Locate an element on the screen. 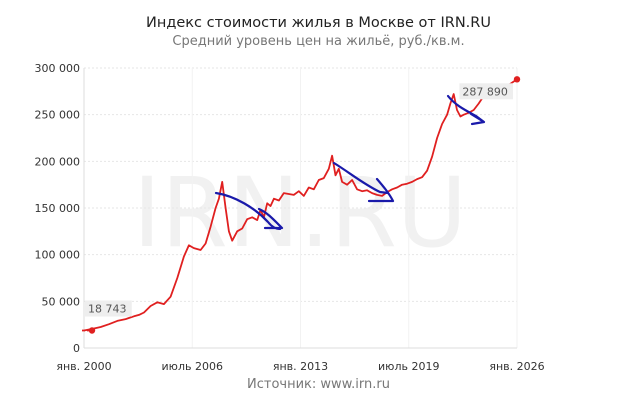 The image size is (637, 414). trend-arrow-2022 is located at coordinates (466, 110).